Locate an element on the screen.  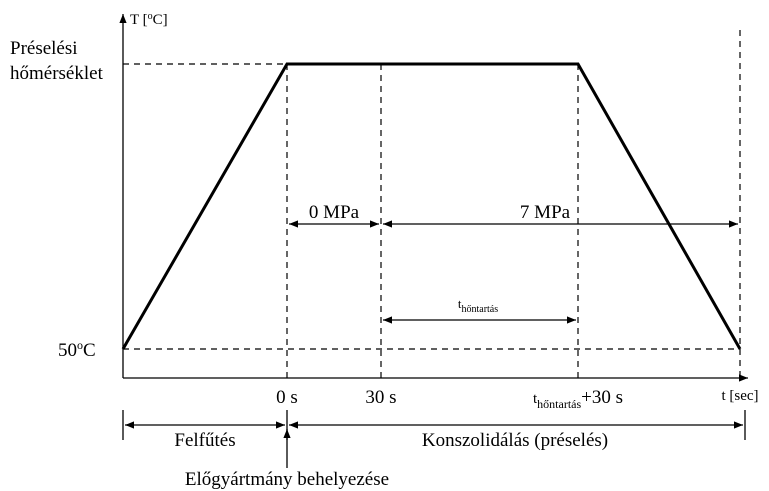
x-label: 0 s is located at coordinates (287, 397).